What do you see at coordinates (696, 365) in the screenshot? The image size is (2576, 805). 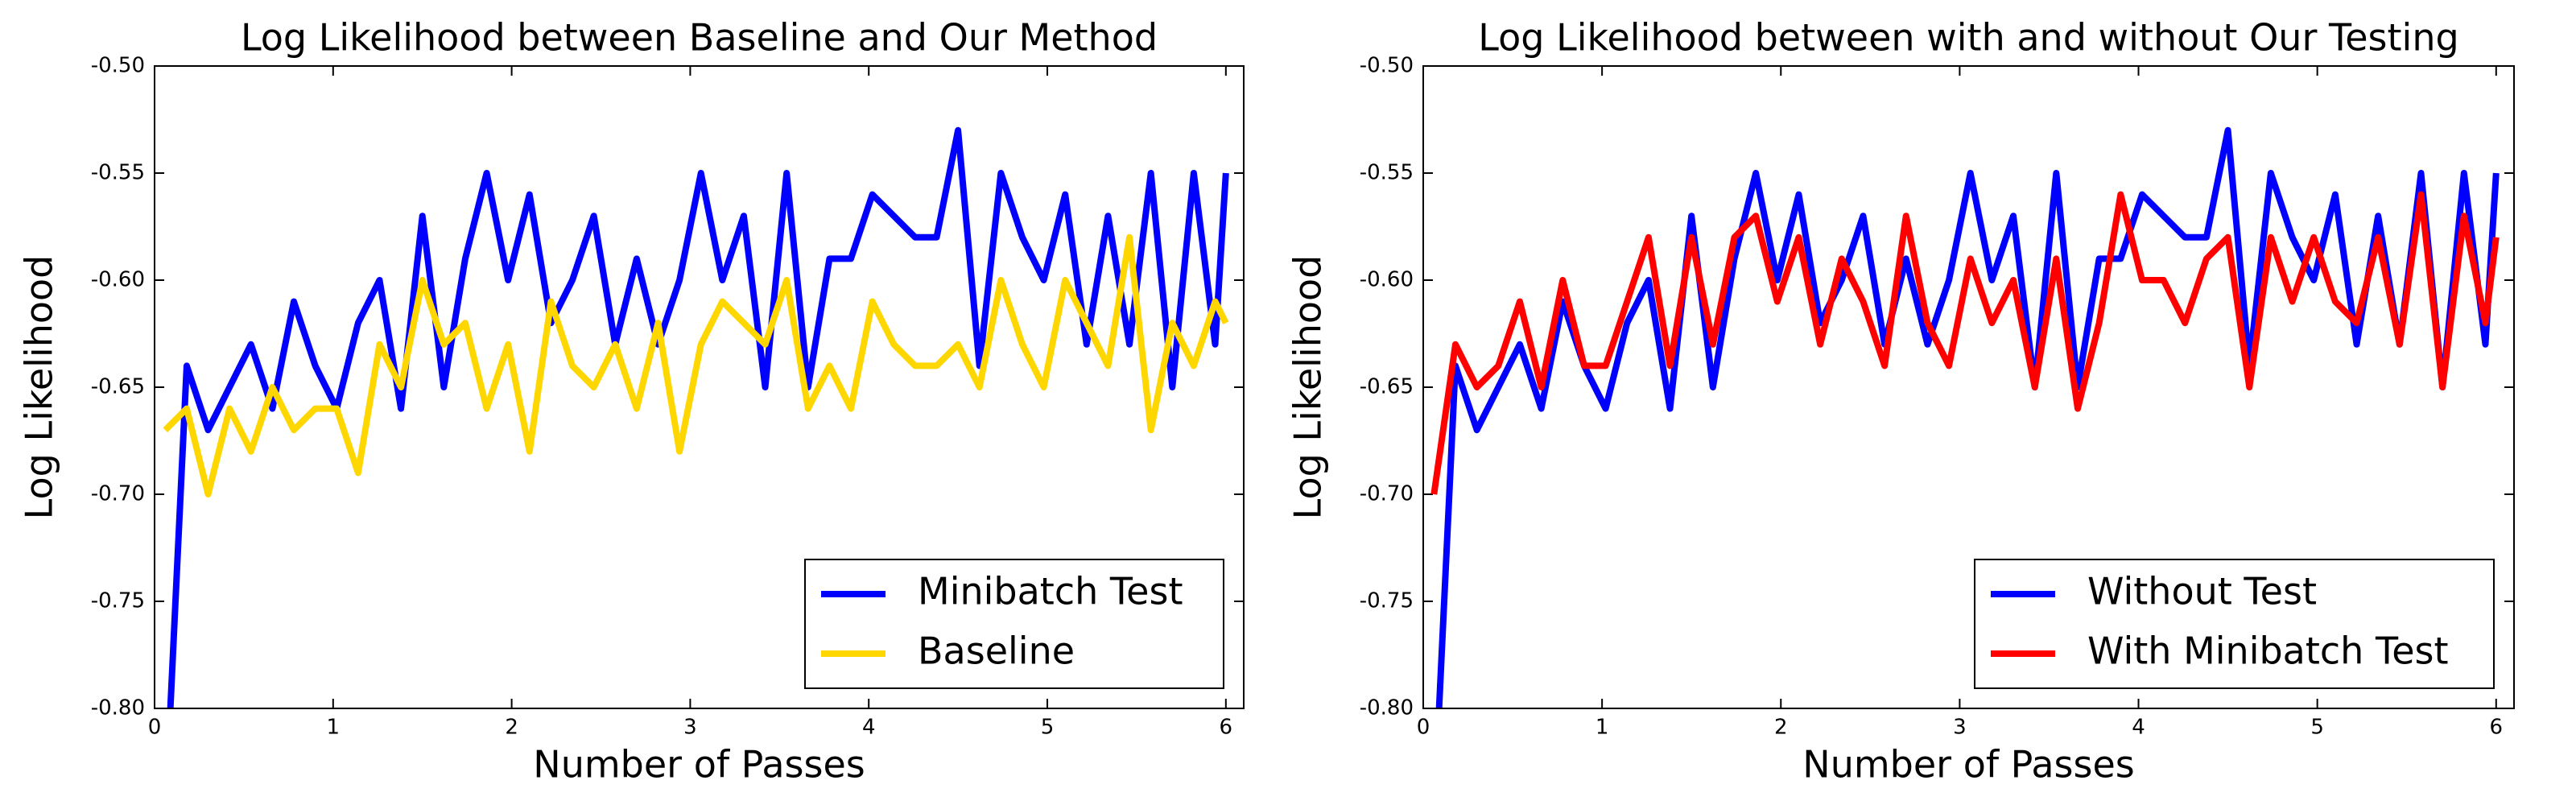 I see `data-line` at bounding box center [696, 365].